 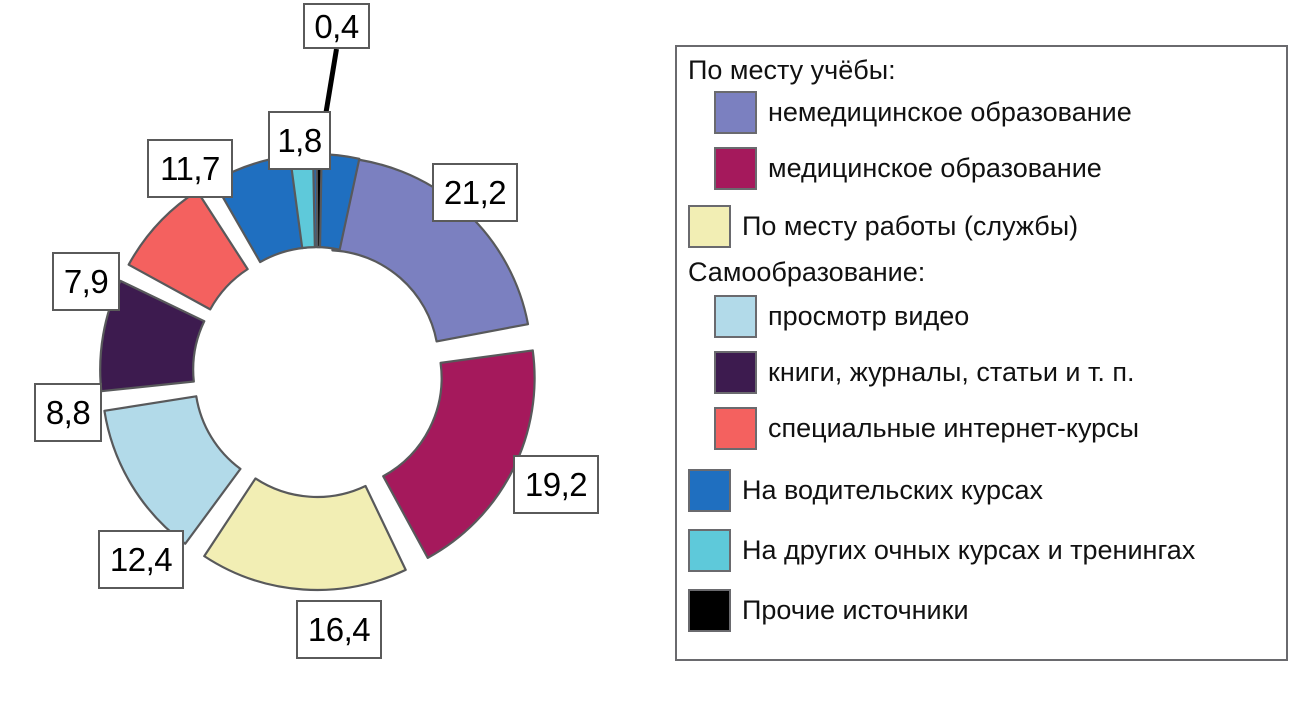 What do you see at coordinates (336, 26) in the screenshot?
I see `value-label-other-sources: 0,4` at bounding box center [336, 26].